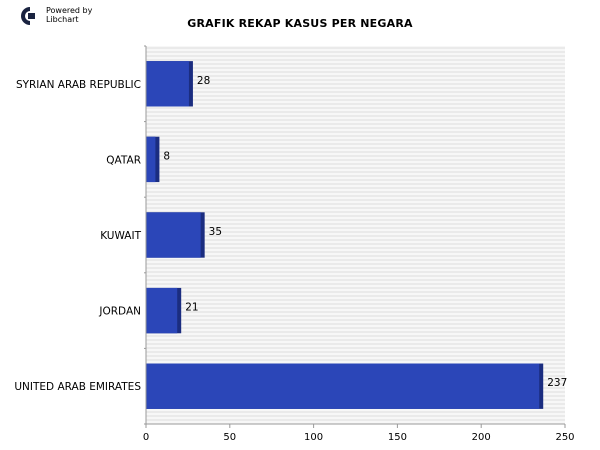 This screenshot has height=450, width=600. I want to click on x-tick-label: 200, so click(481, 437).